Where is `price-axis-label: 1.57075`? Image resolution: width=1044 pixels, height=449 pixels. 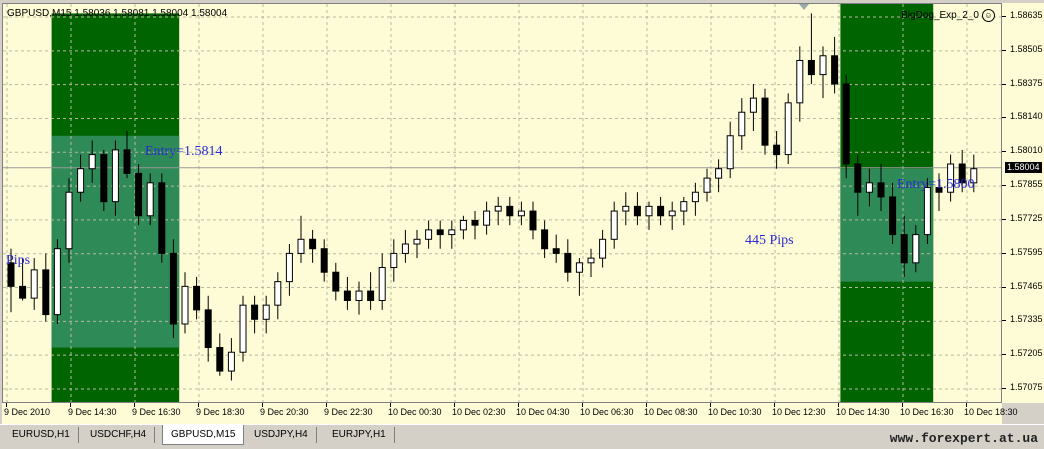 price-axis-label: 1.57075 is located at coordinates (1026, 387).